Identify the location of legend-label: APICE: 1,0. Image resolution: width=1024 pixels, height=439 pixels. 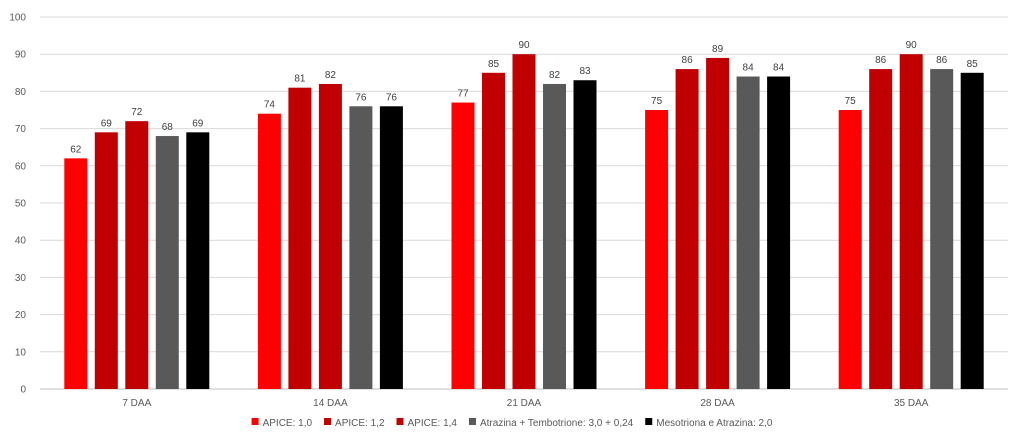
(288, 423).